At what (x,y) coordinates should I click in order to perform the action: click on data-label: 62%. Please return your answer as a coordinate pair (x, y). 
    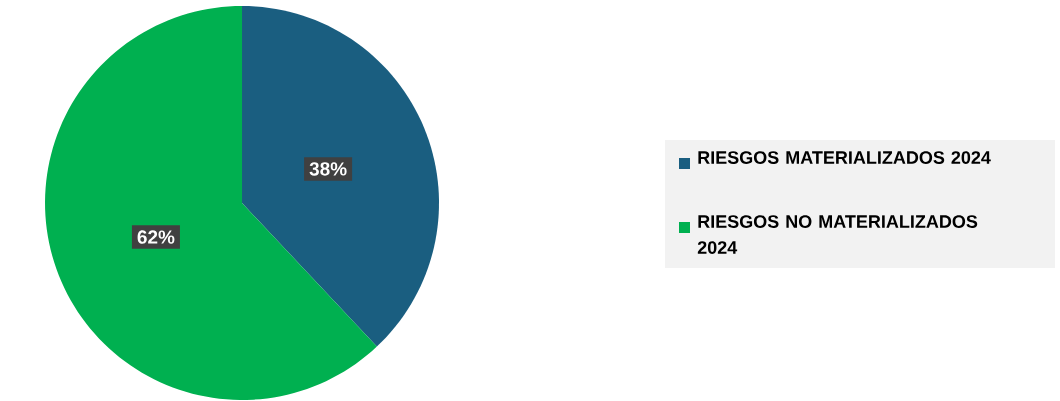
    Looking at the image, I should click on (156, 237).